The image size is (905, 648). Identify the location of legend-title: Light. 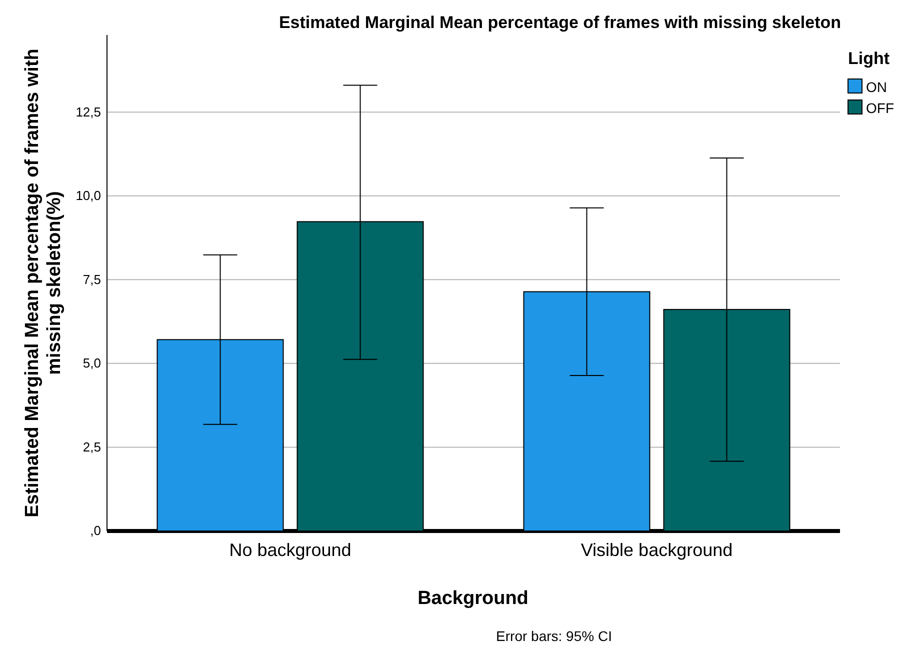
(869, 58).